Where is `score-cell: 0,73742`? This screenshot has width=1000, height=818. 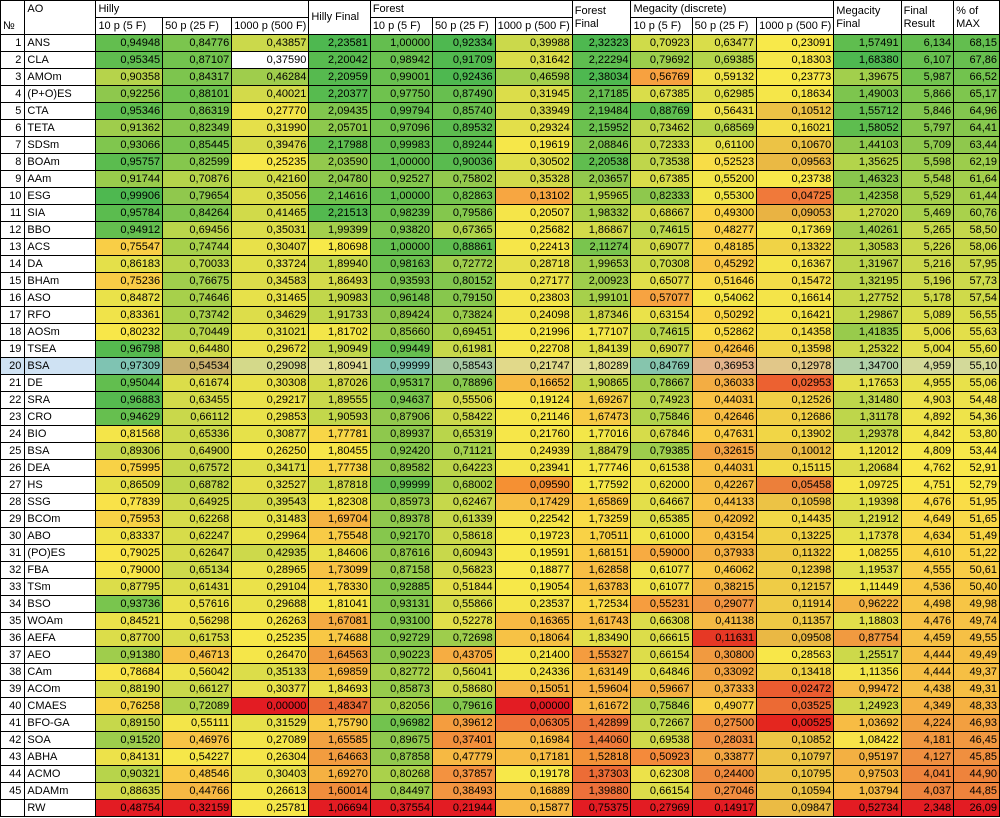
score-cell: 0,73742 is located at coordinates (197, 315).